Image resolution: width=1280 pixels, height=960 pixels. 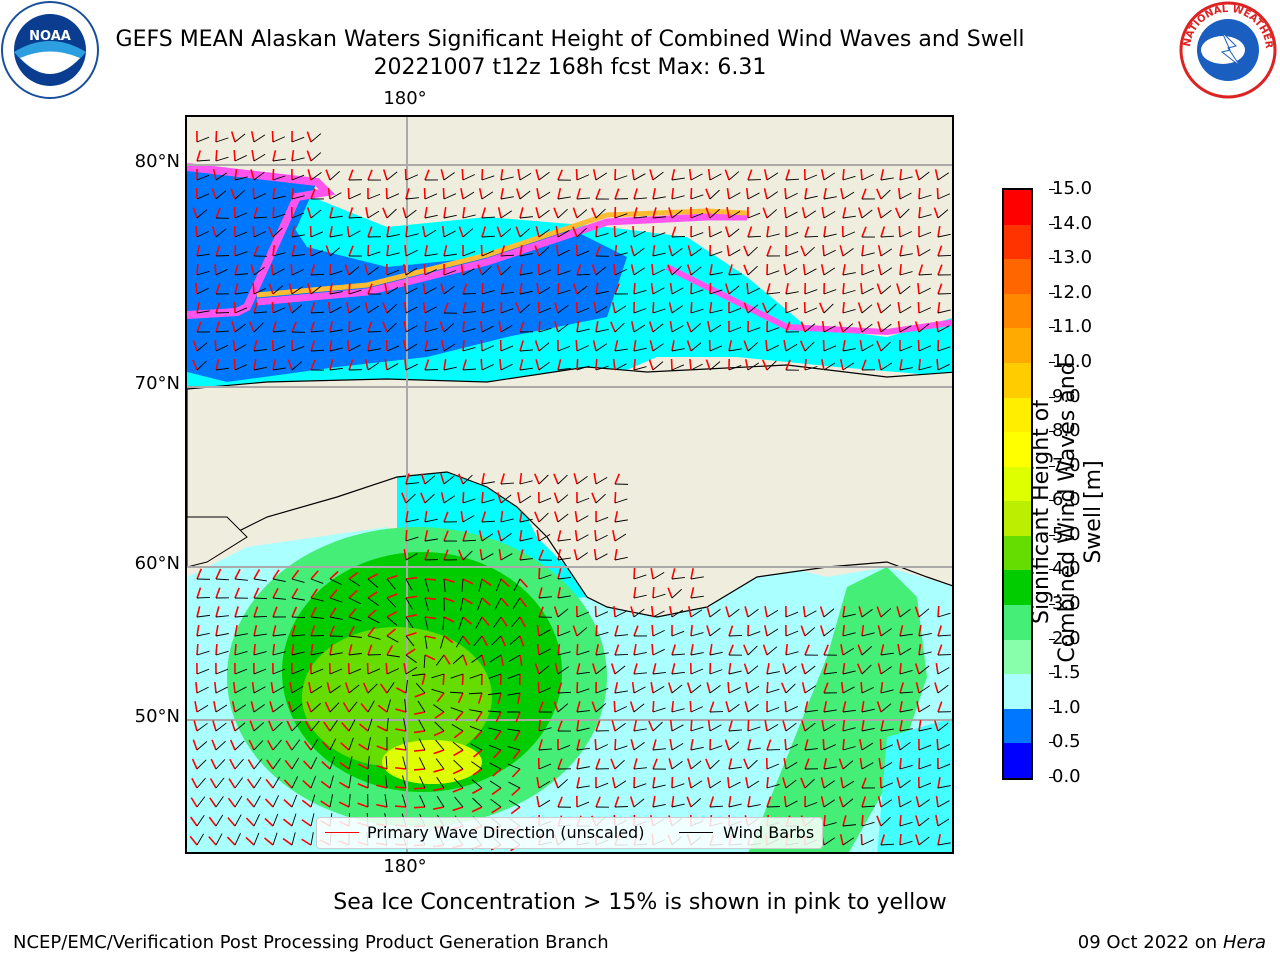 I want to click on colorbar-tick-label: 10.0, so click(x=1070, y=361).